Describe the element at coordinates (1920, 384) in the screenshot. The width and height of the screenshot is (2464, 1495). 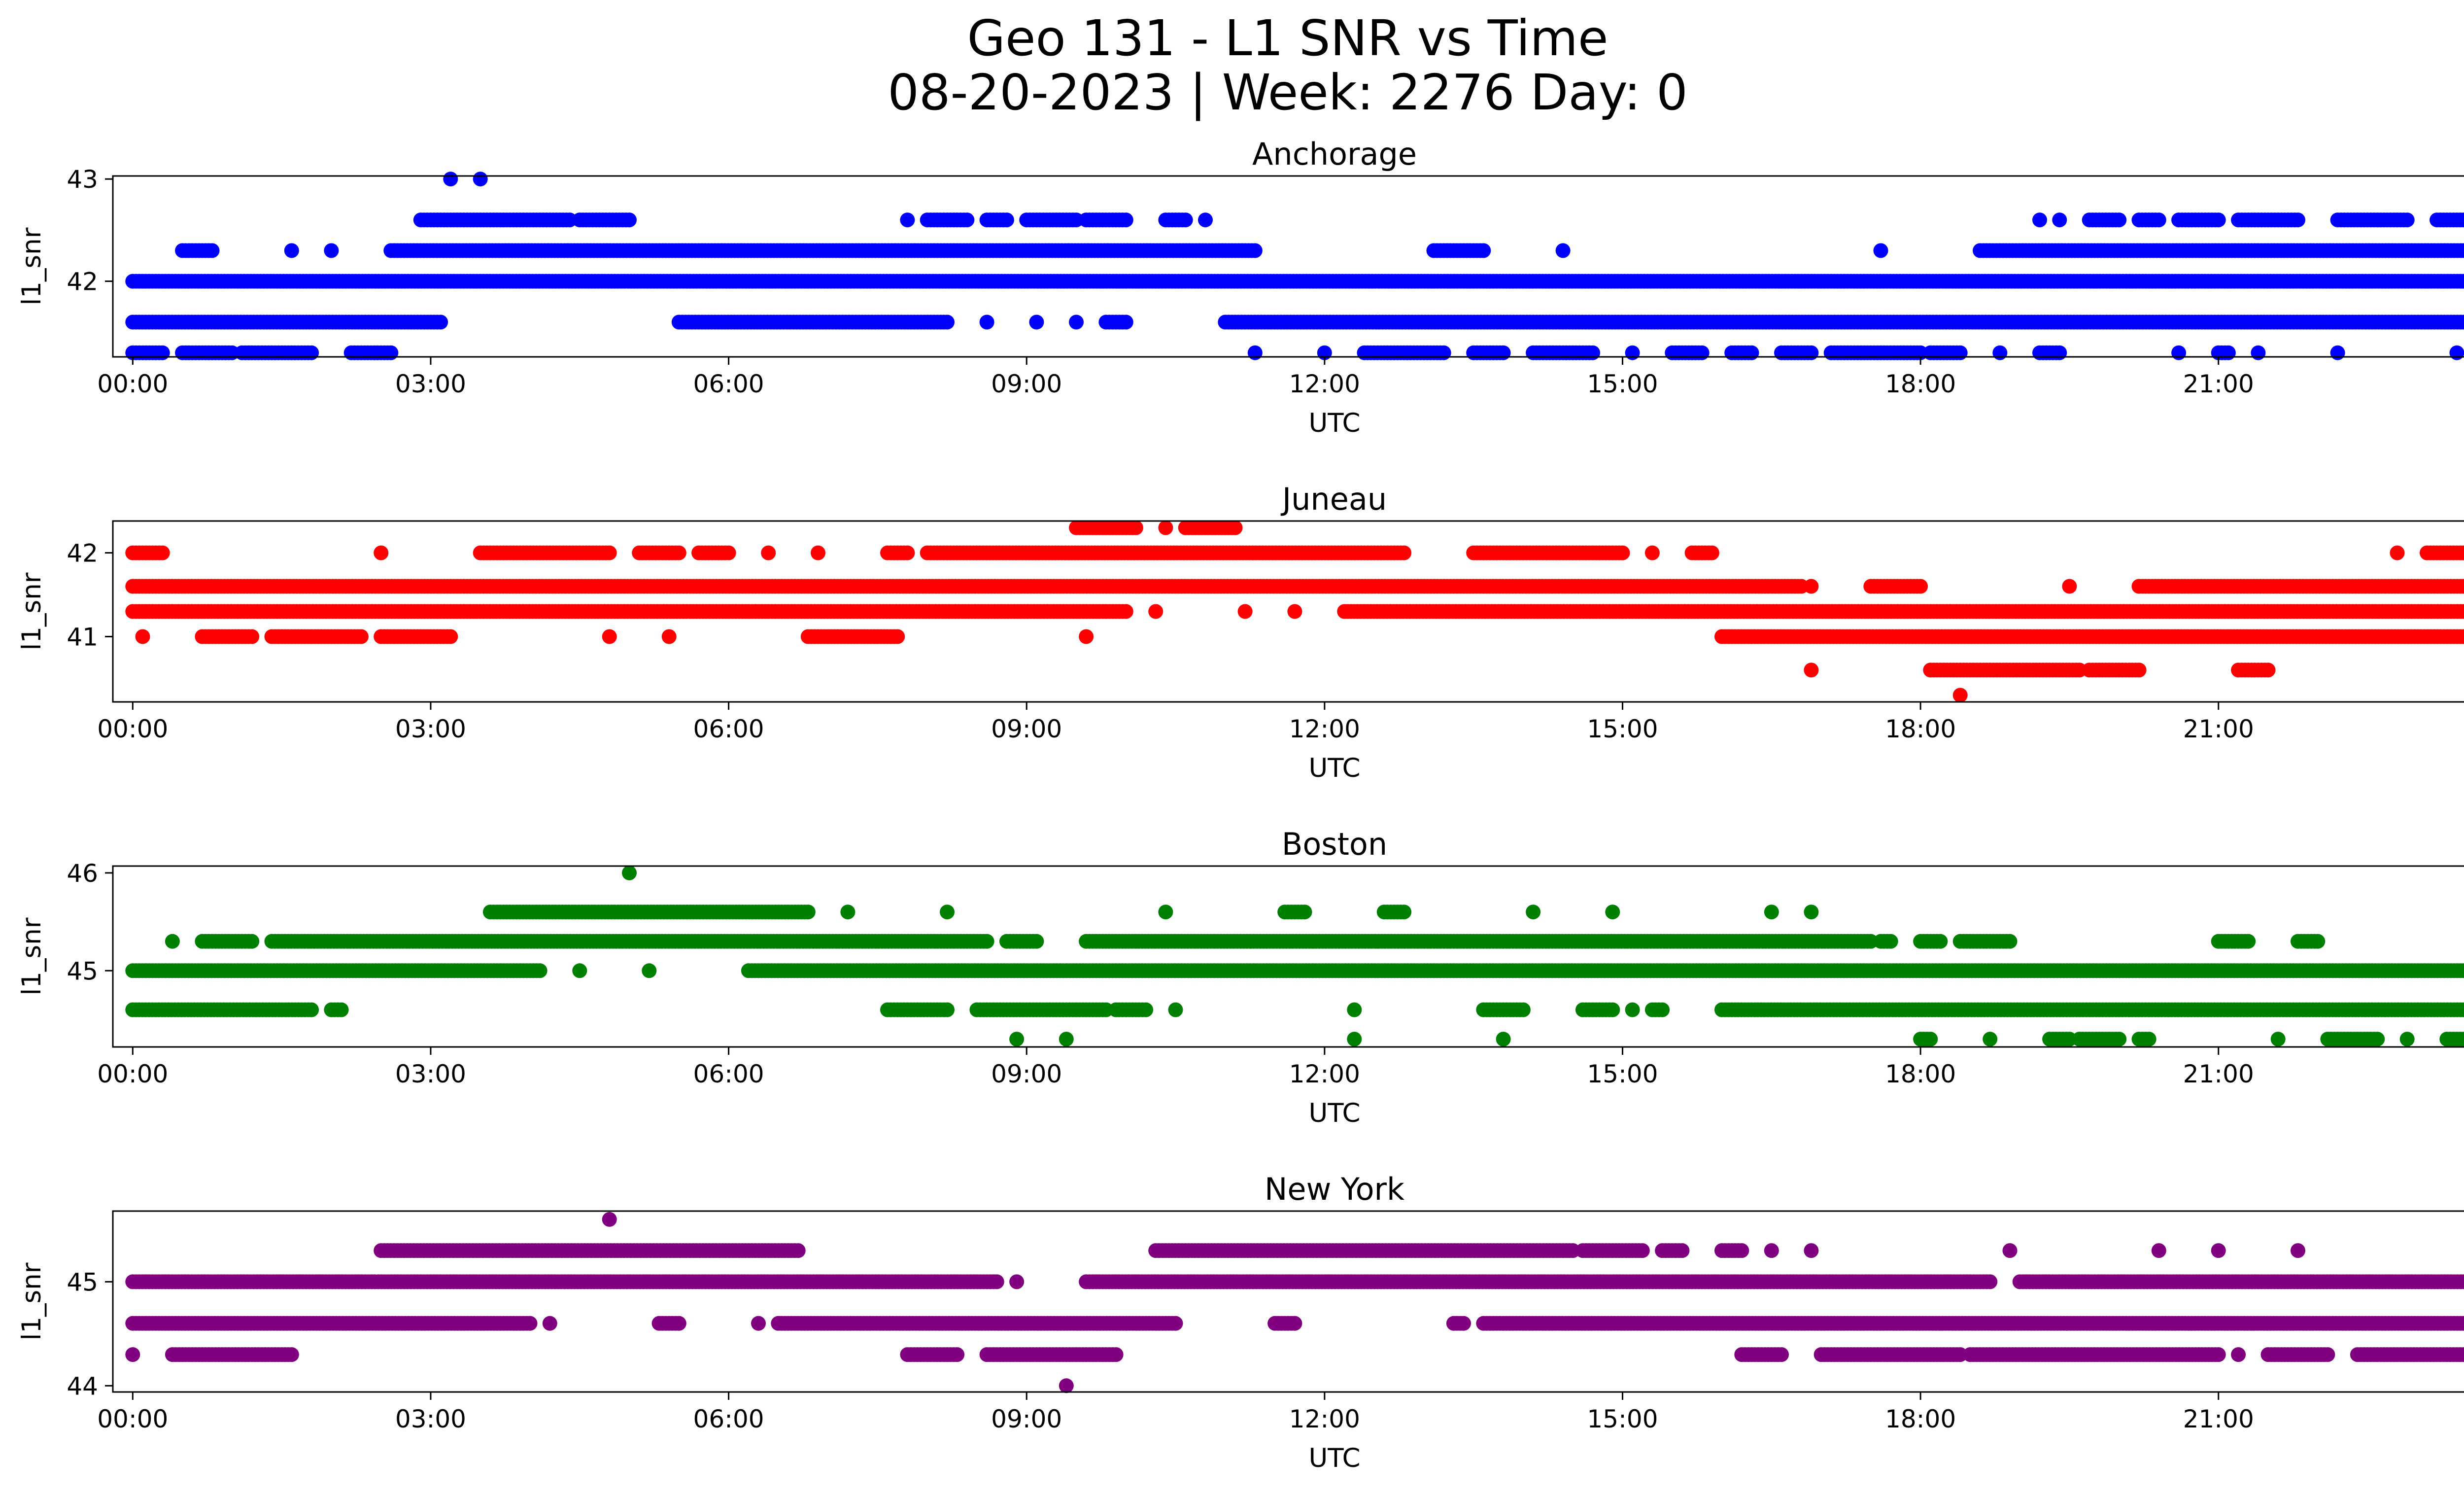
I see `panel-1-x-tick-label: 18:00` at that location.